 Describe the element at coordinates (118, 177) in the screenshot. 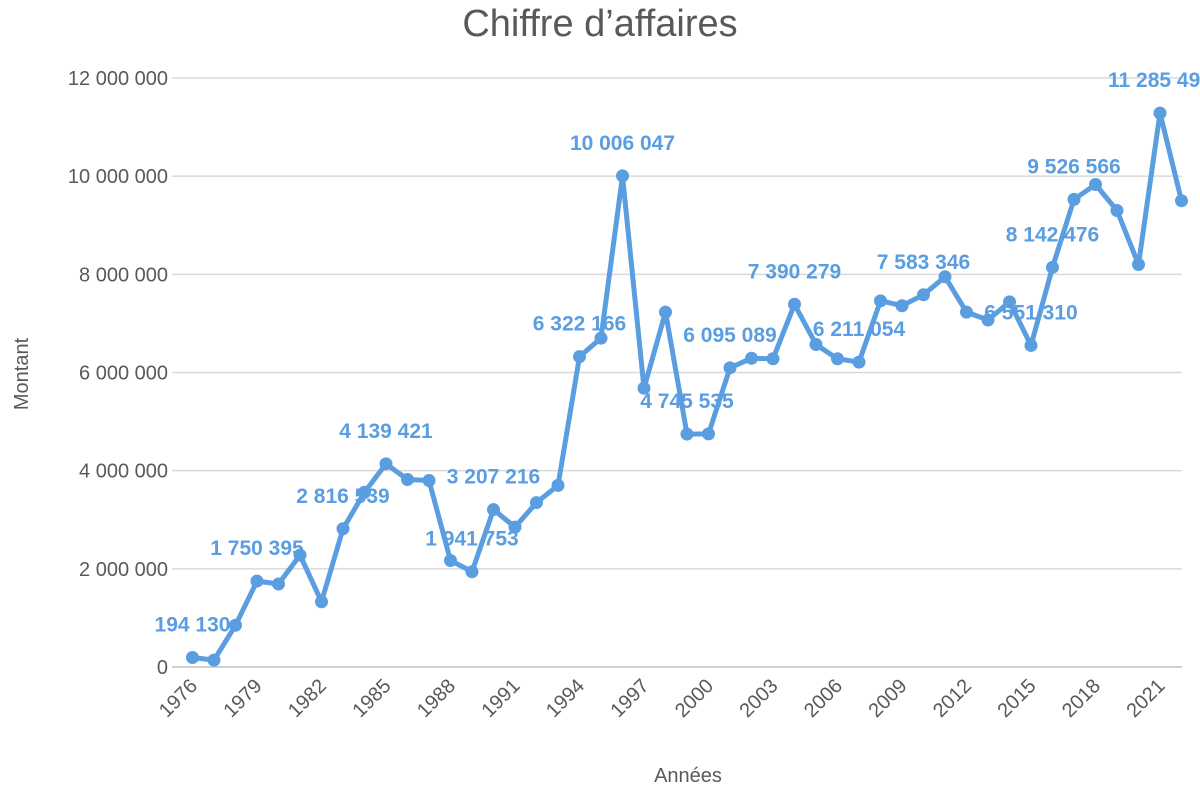

I see `y-tick-label: 10 000 000` at that location.